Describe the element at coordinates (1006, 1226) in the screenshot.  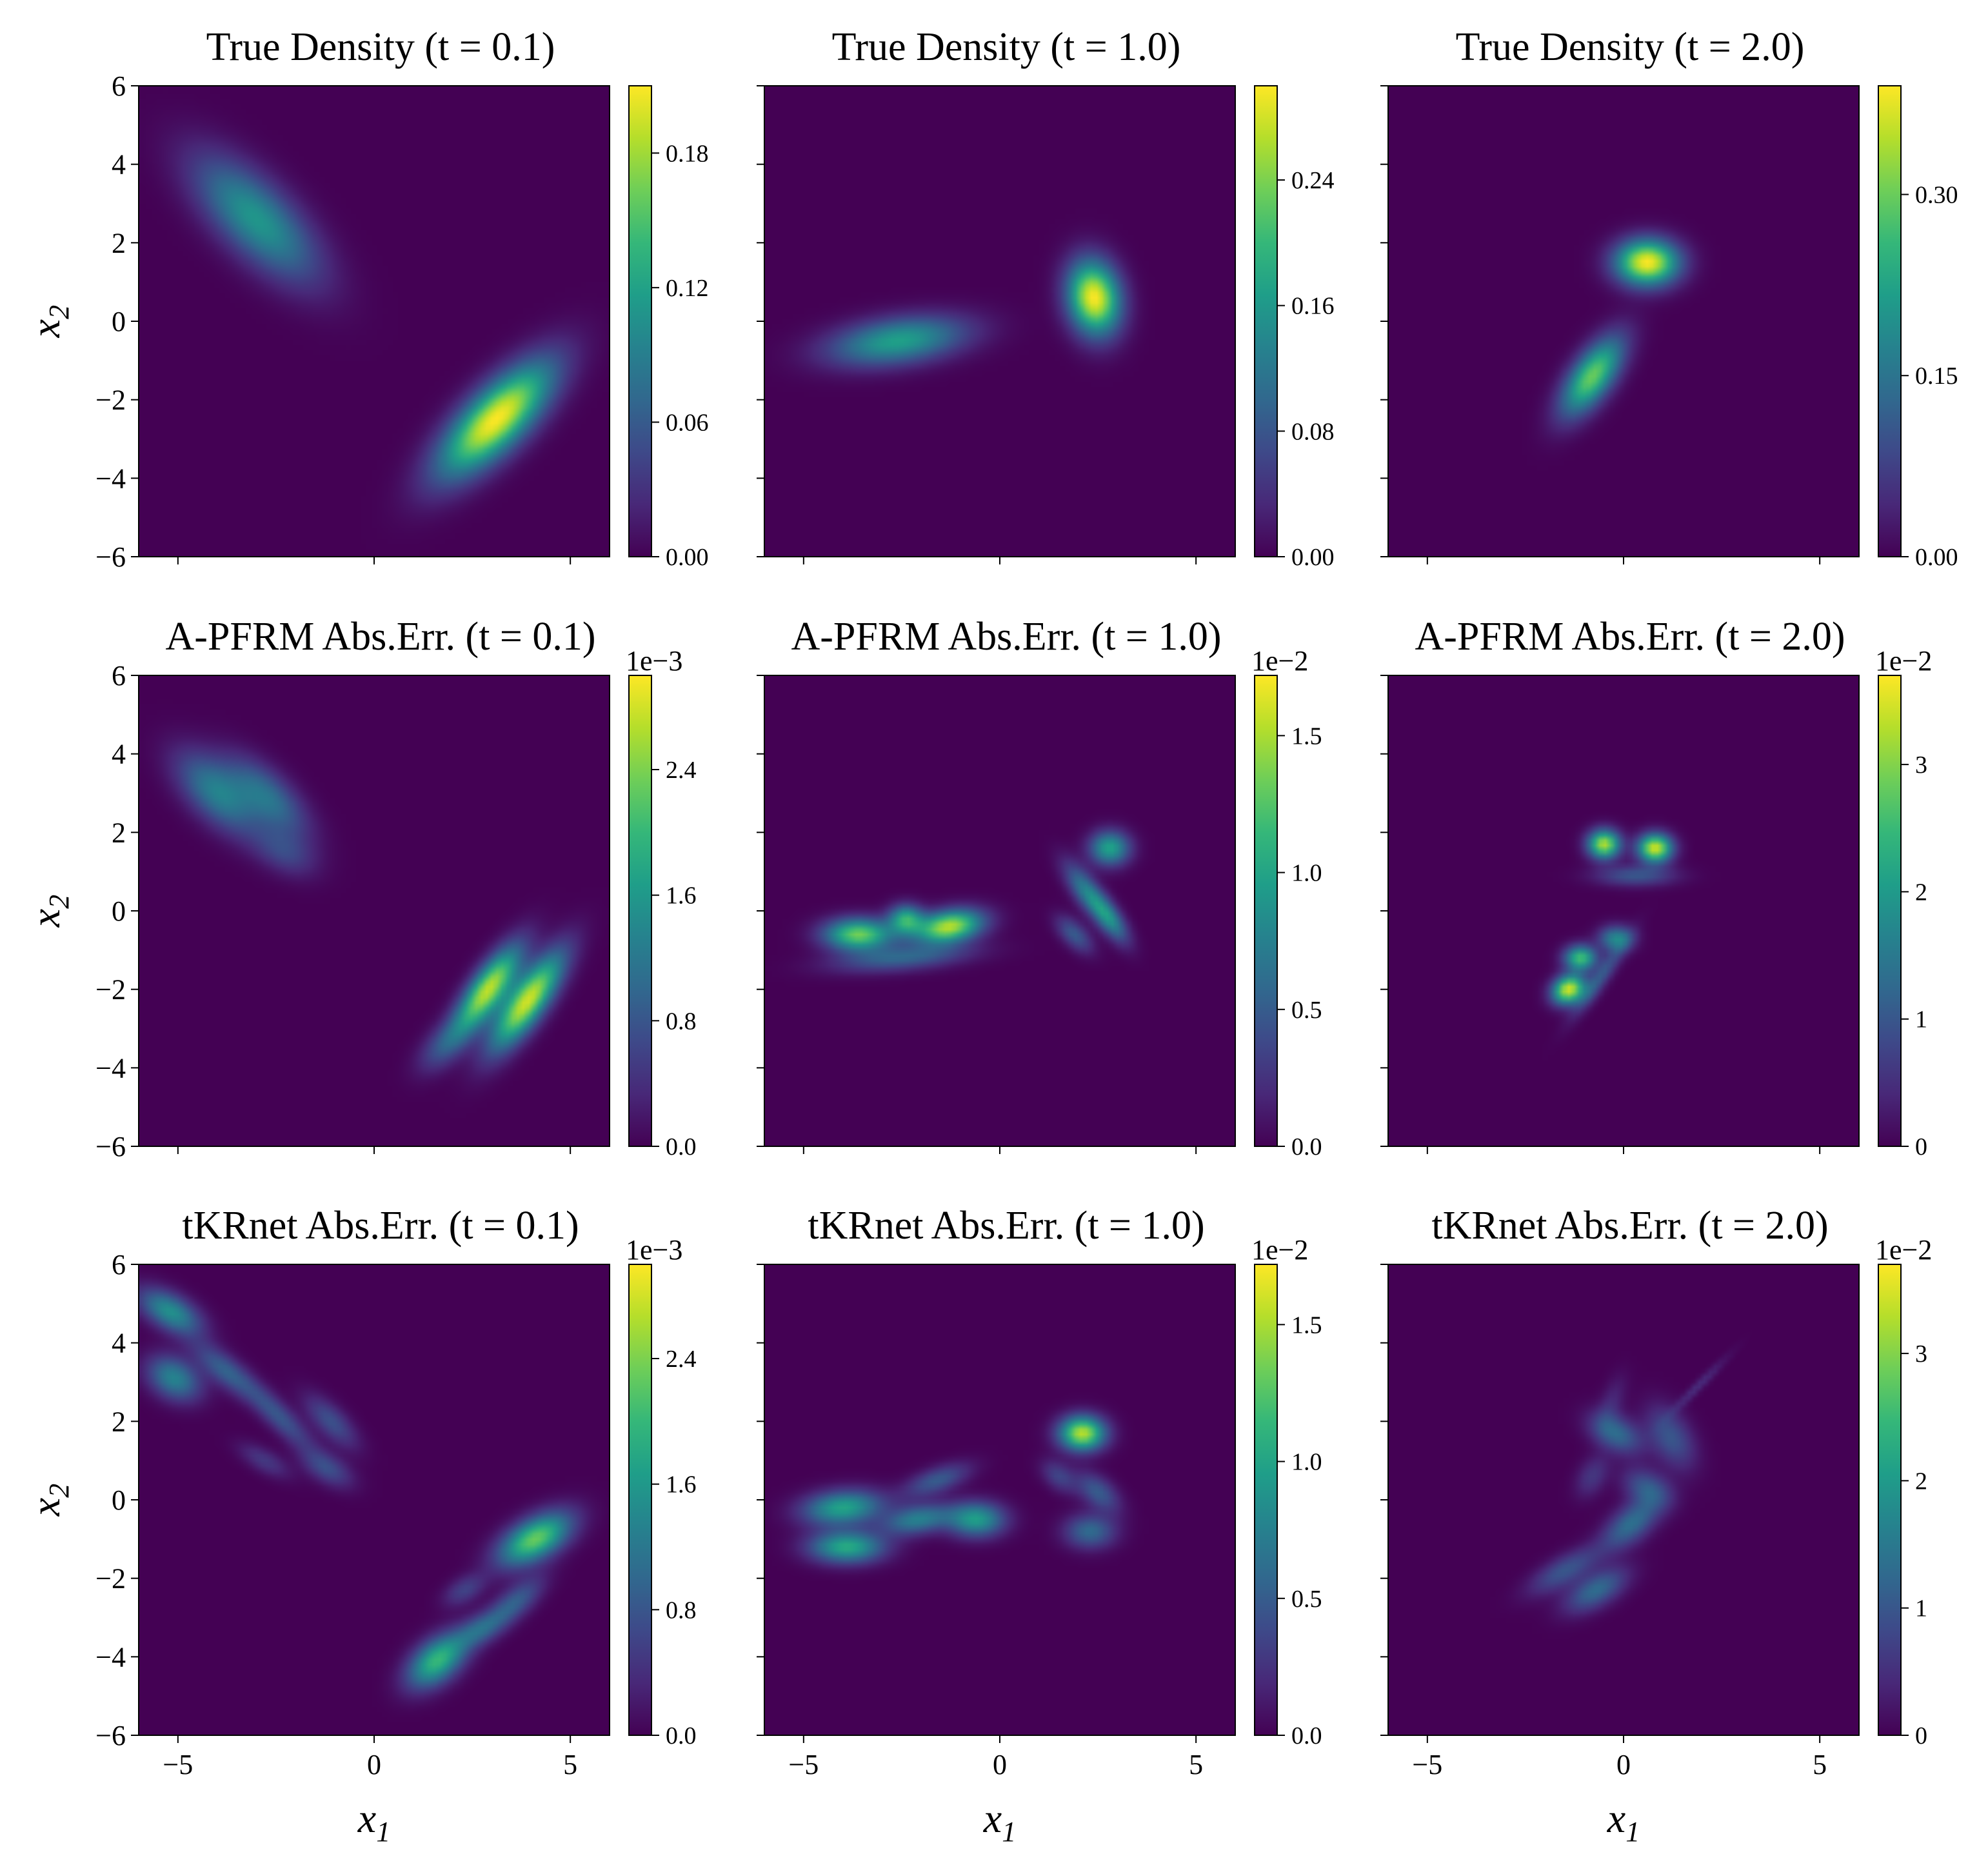
I see `subplot-title: tKRnet Abs.Err. (t = 1.0)` at that location.